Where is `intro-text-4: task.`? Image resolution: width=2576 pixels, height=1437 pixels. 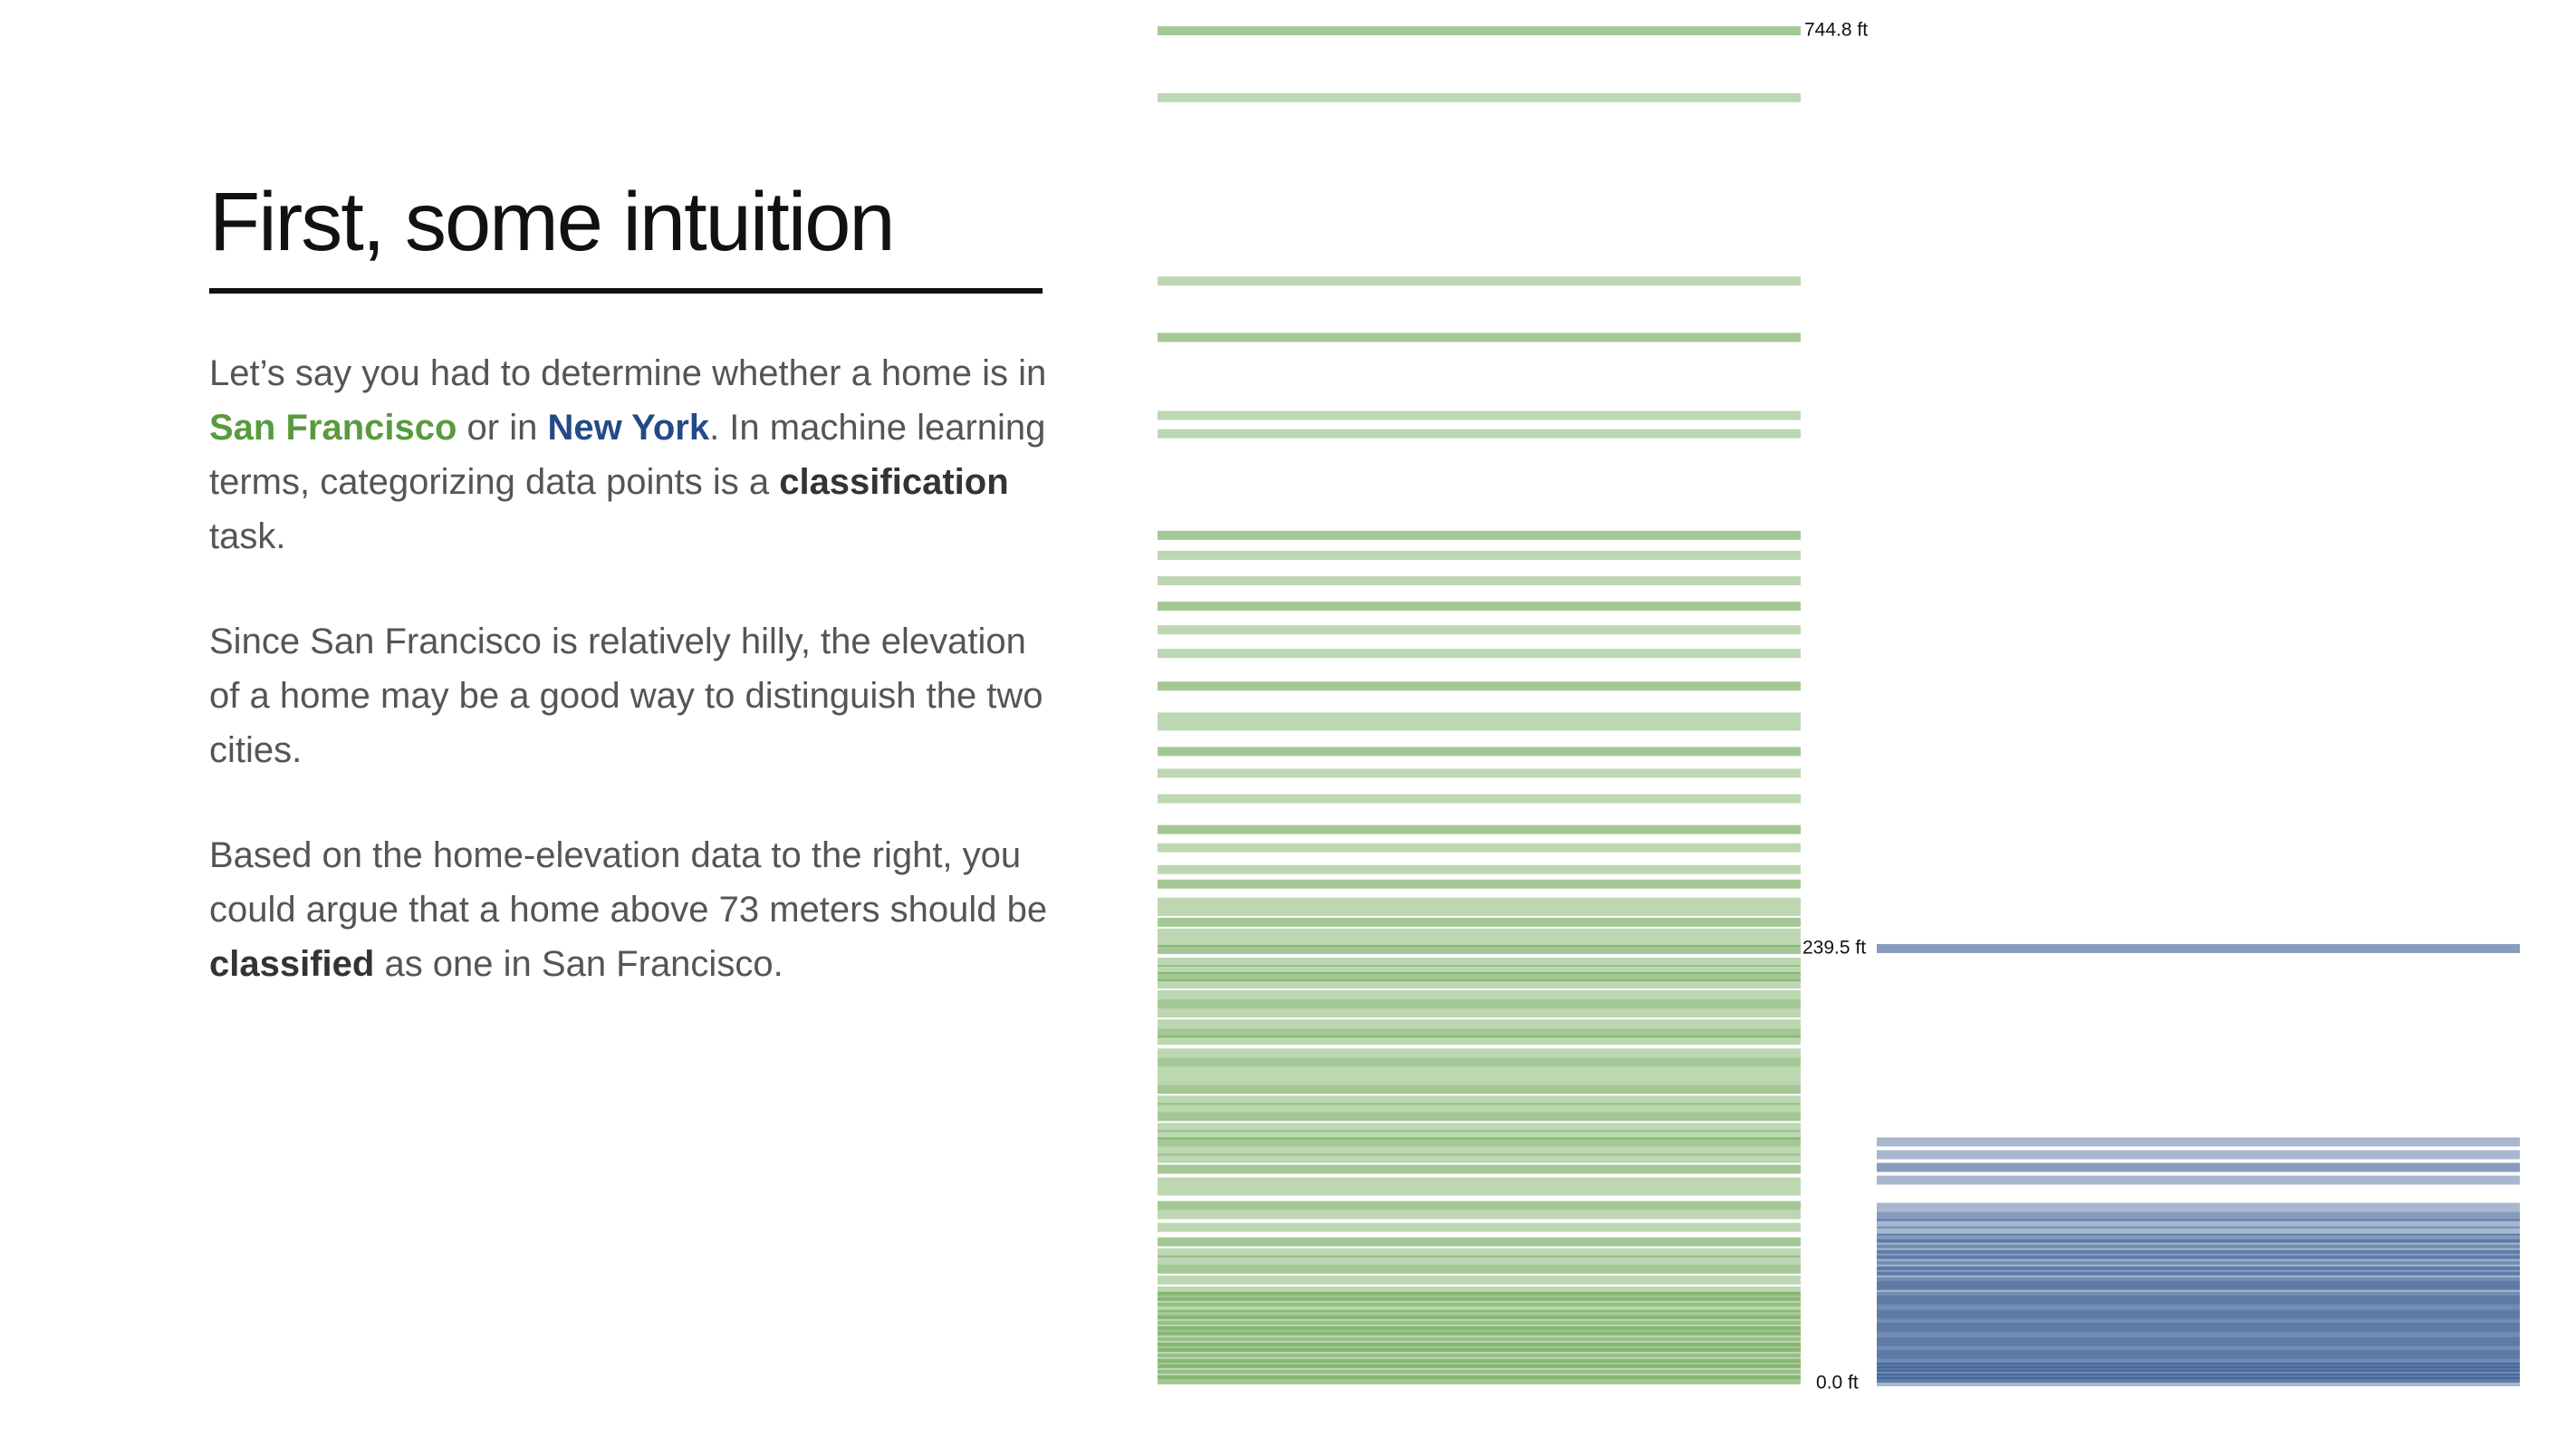
intro-text-4: task. is located at coordinates (247, 536).